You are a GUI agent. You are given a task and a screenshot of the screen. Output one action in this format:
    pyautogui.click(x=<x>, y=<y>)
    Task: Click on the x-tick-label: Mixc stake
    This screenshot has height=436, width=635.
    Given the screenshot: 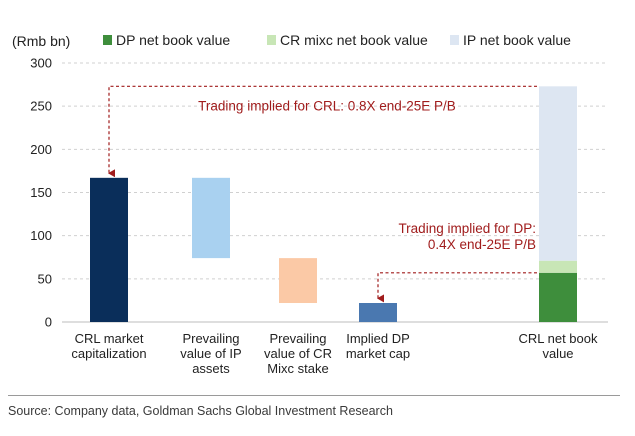 What is the action you would take?
    pyautogui.click(x=297, y=368)
    